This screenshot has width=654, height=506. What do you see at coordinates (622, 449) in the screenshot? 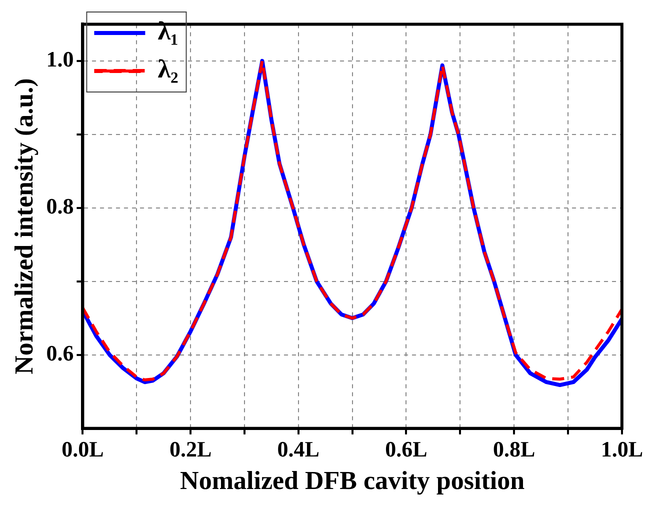
I see `x-tick-label: 1.0L` at bounding box center [622, 449].